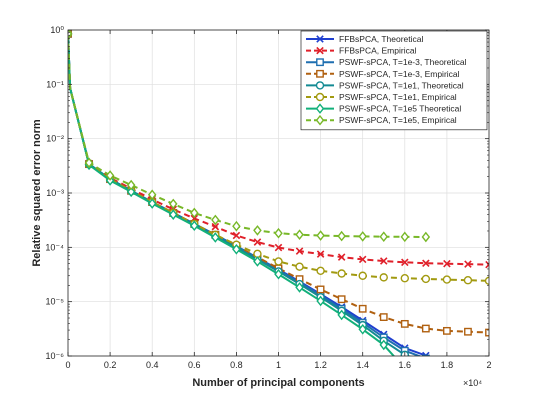  What do you see at coordinates (278, 365) in the screenshot?
I see `x-tick-label: 1` at bounding box center [278, 365].